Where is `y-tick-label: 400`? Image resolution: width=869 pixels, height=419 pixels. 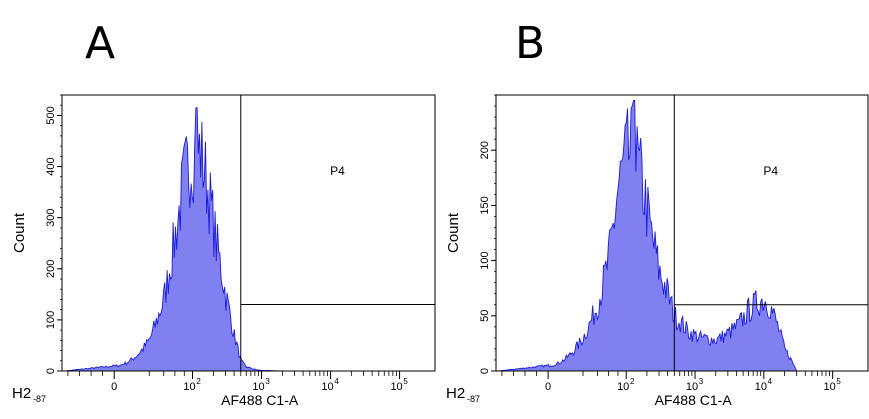
y-tick-label: 400 is located at coordinates (51, 166).